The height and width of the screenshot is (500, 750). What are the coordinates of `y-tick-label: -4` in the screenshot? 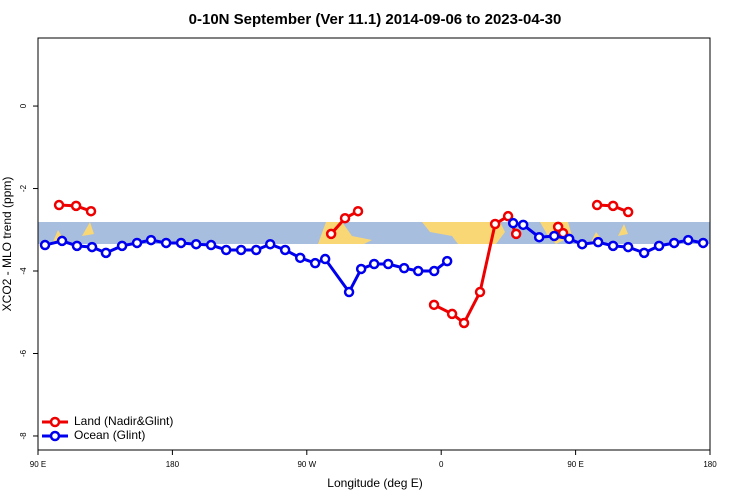 It's located at (23, 271).